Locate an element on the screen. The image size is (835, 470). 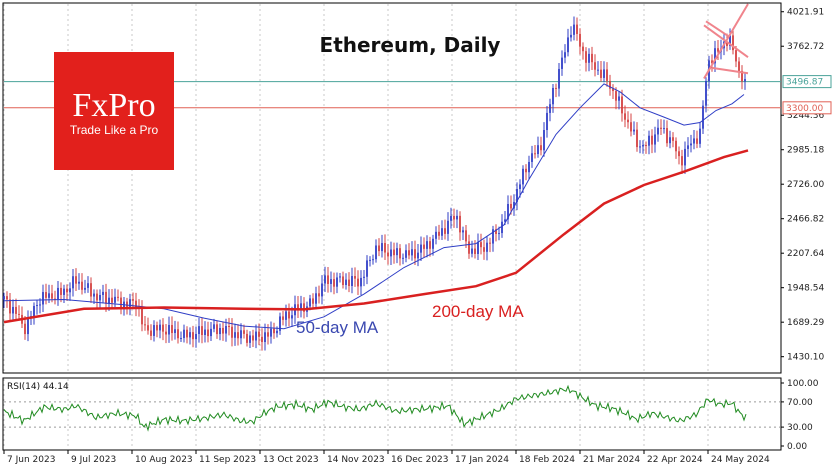
annotation-50-day-ma: 50-day MA is located at coordinates (337, 327).